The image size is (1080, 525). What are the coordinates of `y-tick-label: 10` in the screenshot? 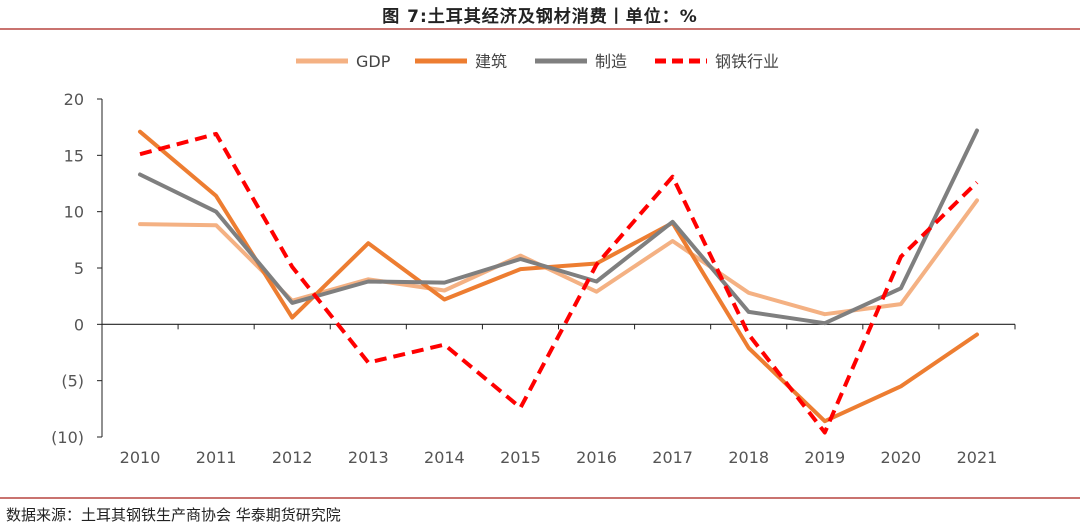 It's located at (74, 212).